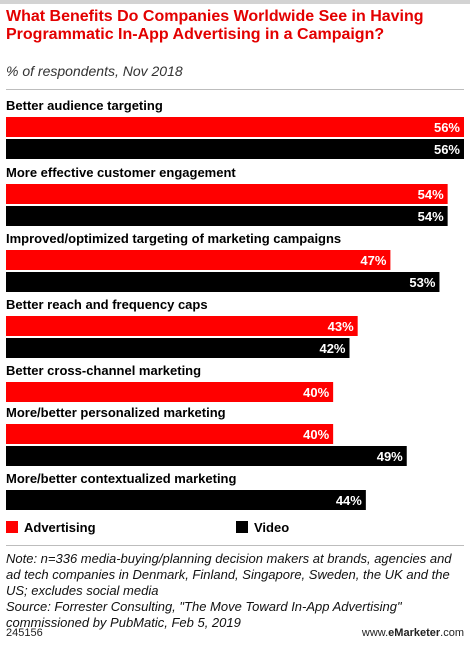 This screenshot has width=470, height=647. What do you see at coordinates (235, 89) in the screenshot?
I see `header-divider` at bounding box center [235, 89].